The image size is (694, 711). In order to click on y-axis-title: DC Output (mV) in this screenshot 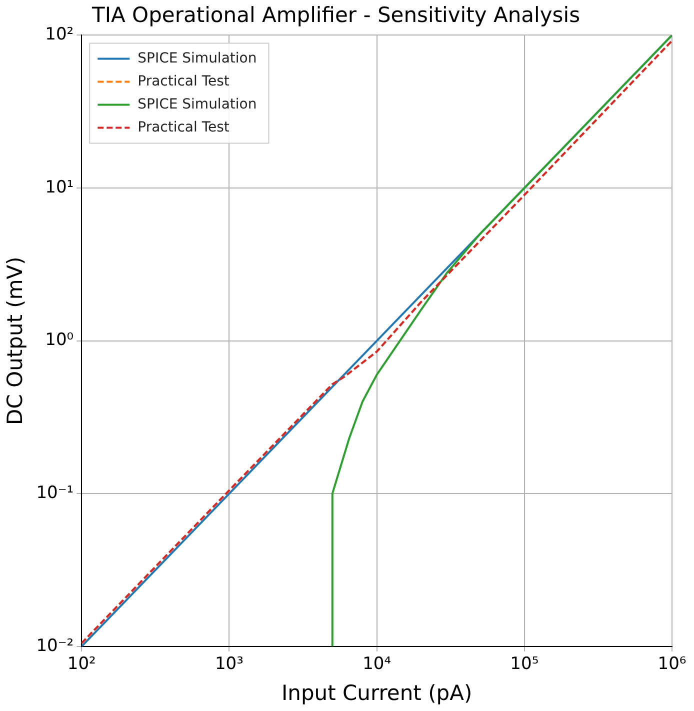, I will do `click(15, 340)`.